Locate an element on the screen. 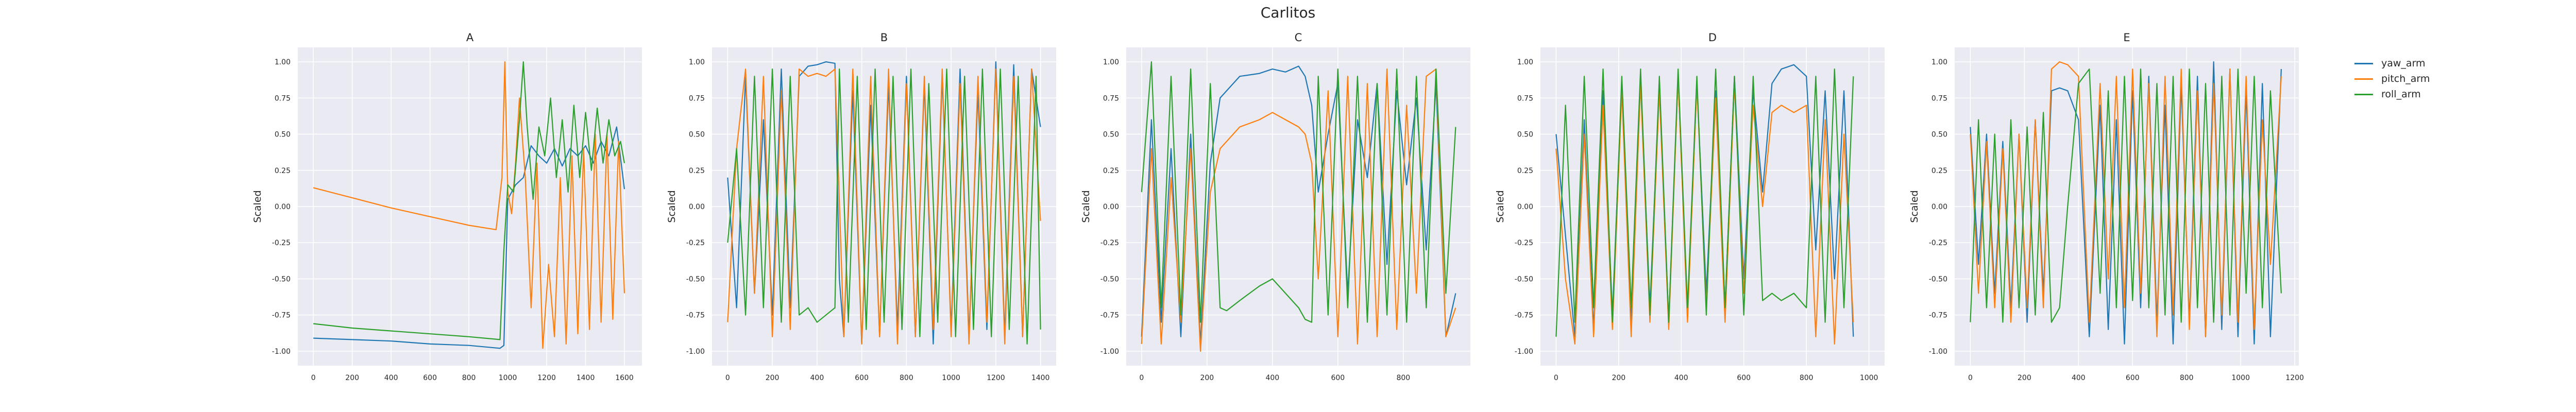 The image size is (2576, 412). panel-title-d: D is located at coordinates (1712, 37).